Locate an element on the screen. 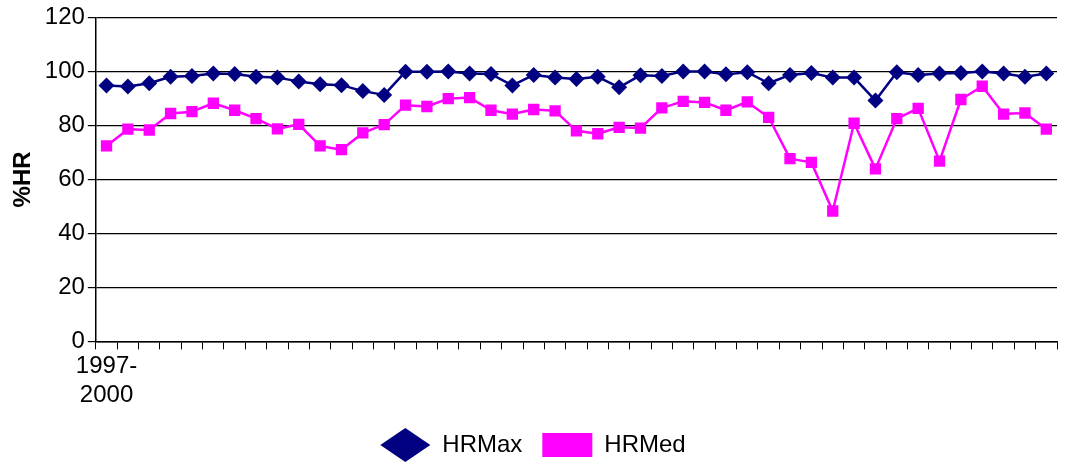  y-axis-title: %HR is located at coordinates (22, 179).